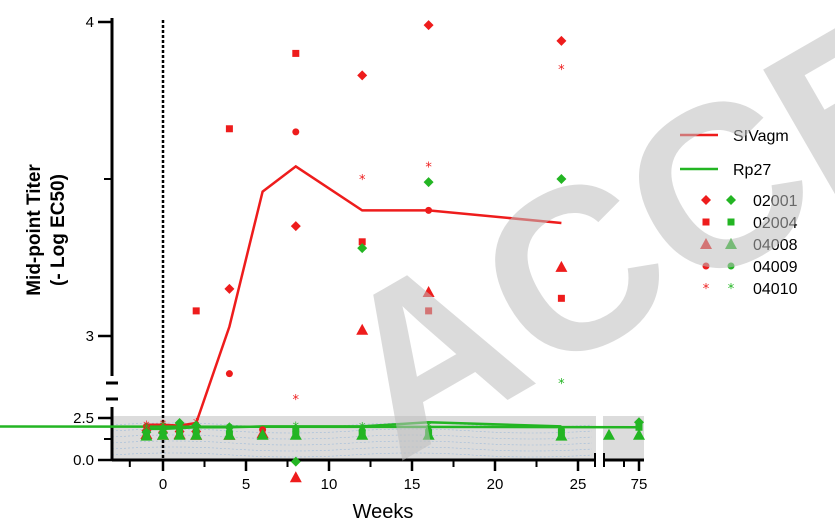 This screenshot has width=835, height=527. What do you see at coordinates (163, 484) in the screenshot?
I see `x-tick-label: 0` at bounding box center [163, 484].